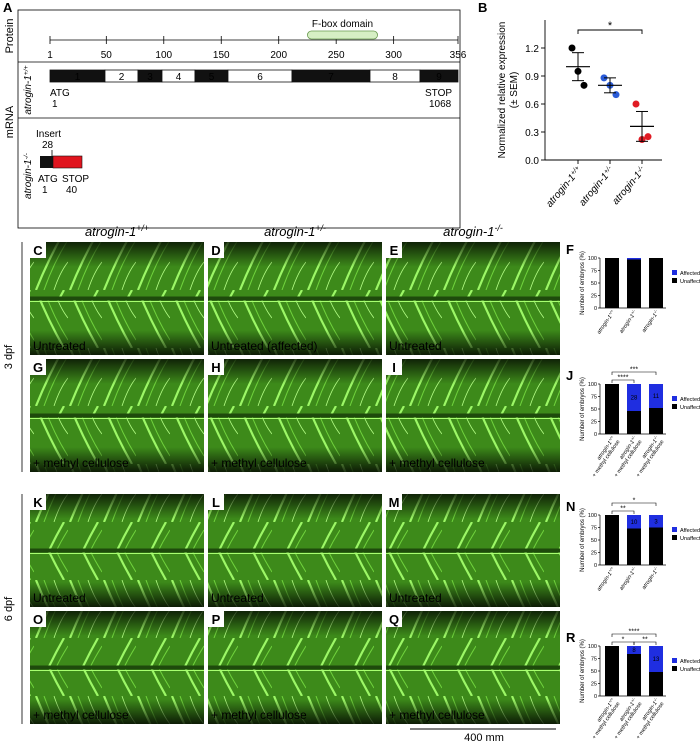  I want to click on x-tick-label: atrogin-1-/-+ methyl cellulose, so click(650, 719).